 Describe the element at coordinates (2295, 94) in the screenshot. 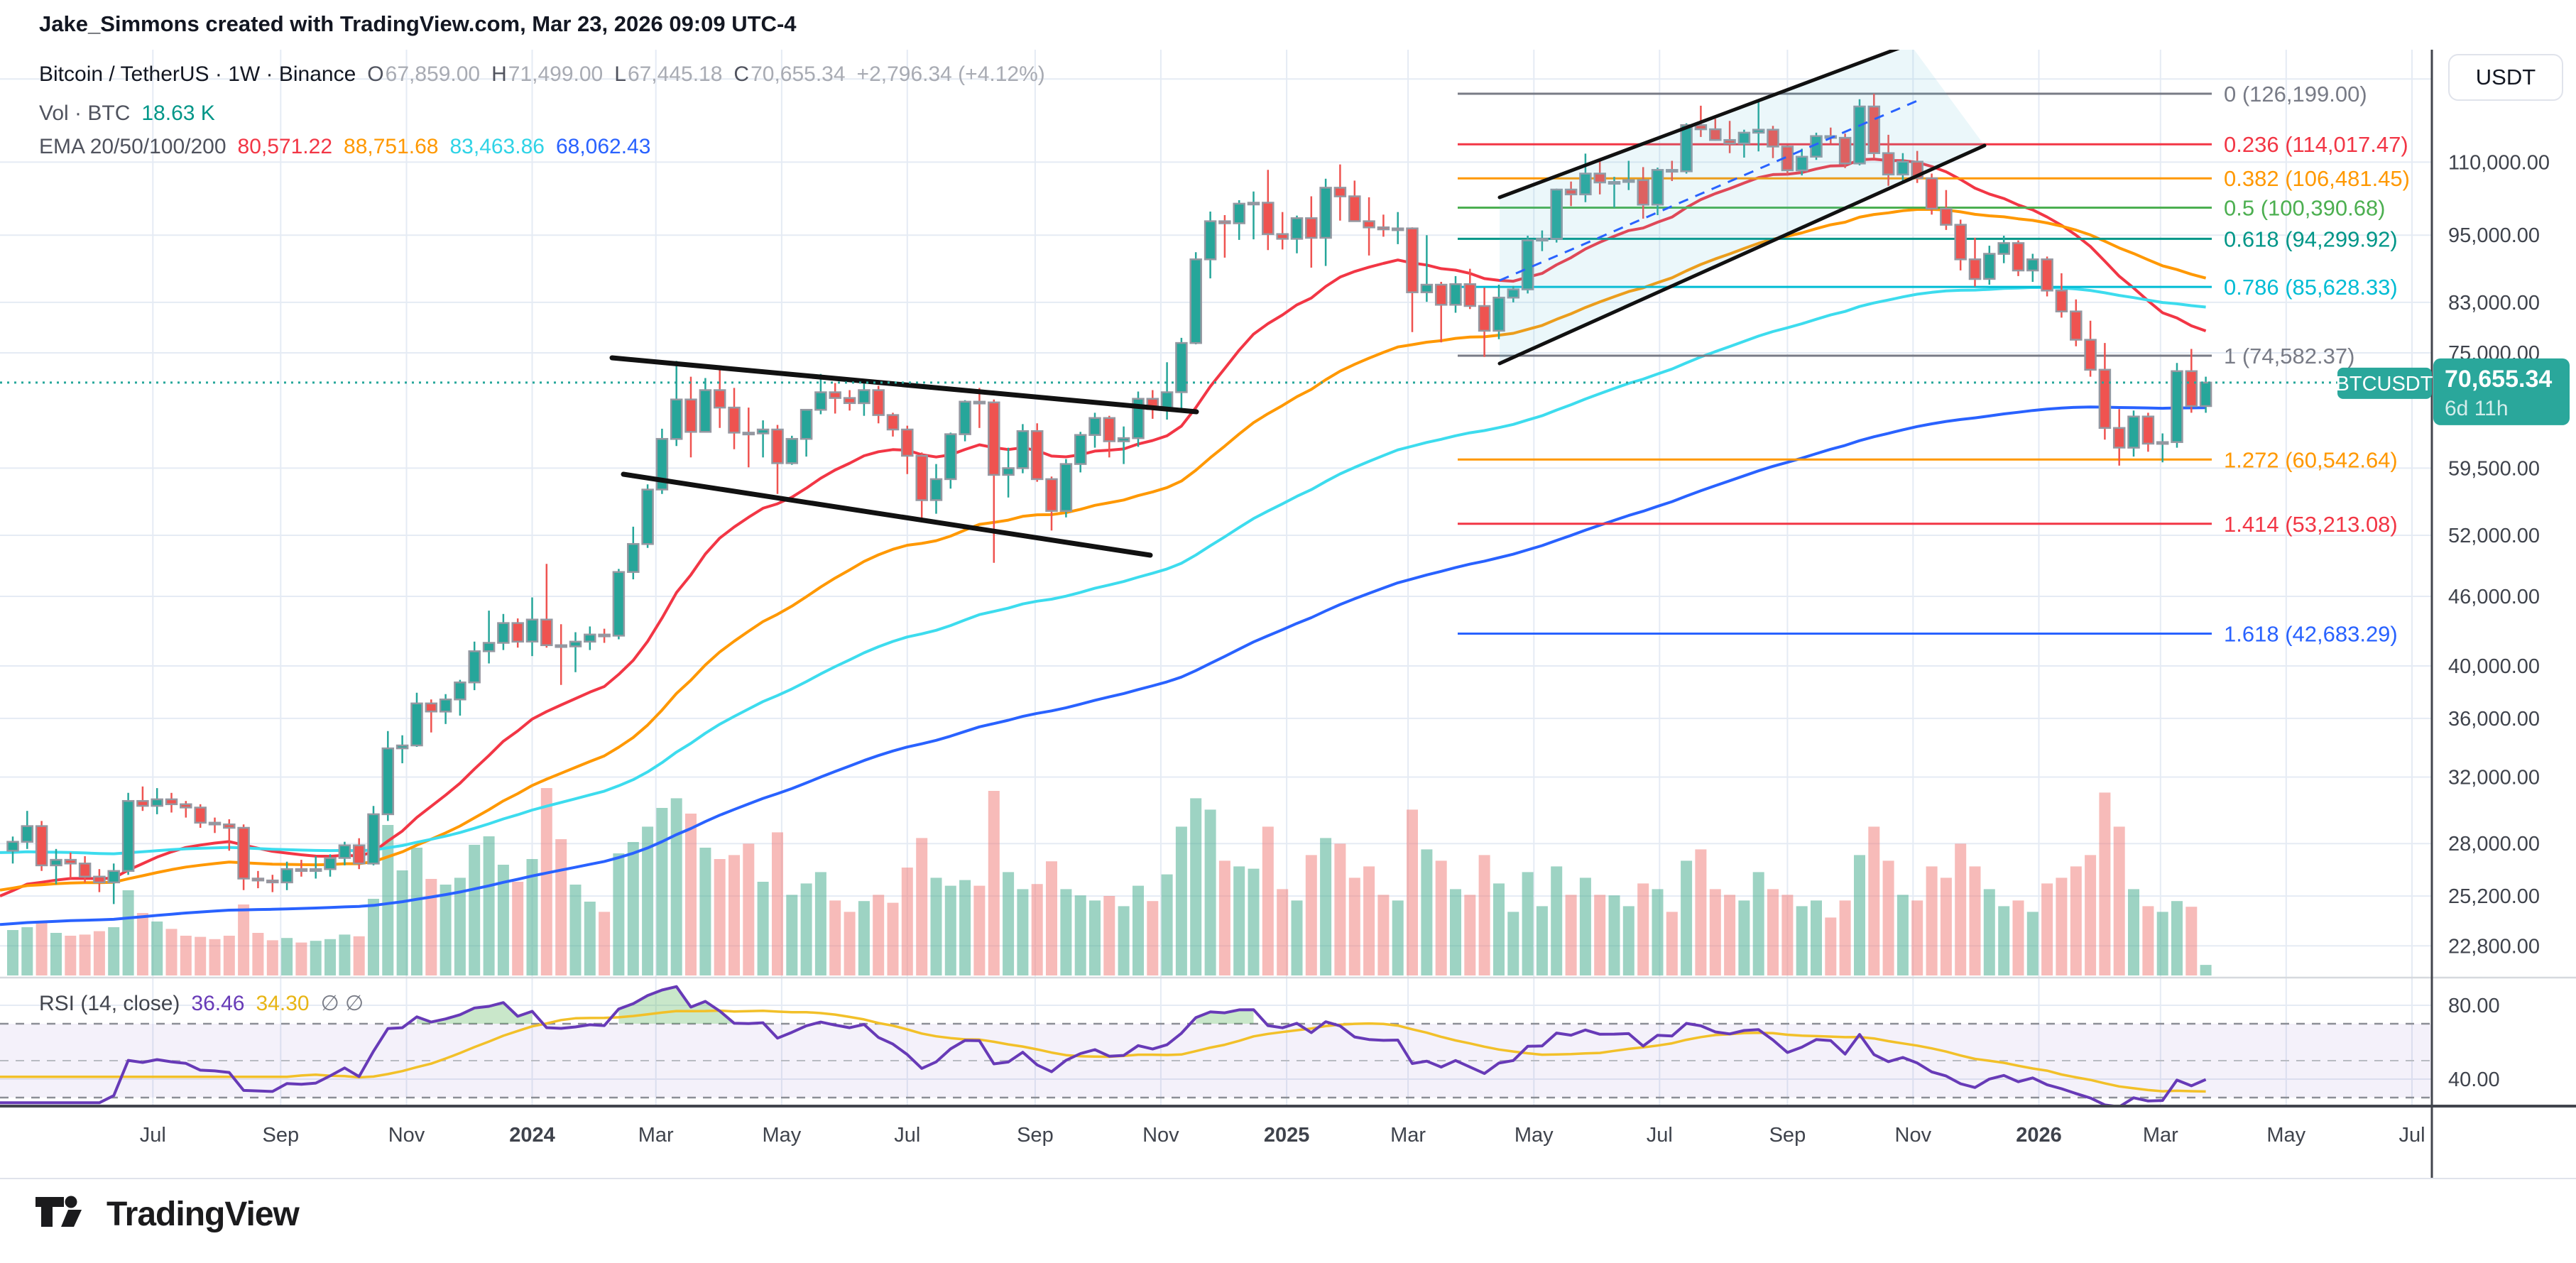

I see `fib-label: 0 (126,199.00)` at that location.